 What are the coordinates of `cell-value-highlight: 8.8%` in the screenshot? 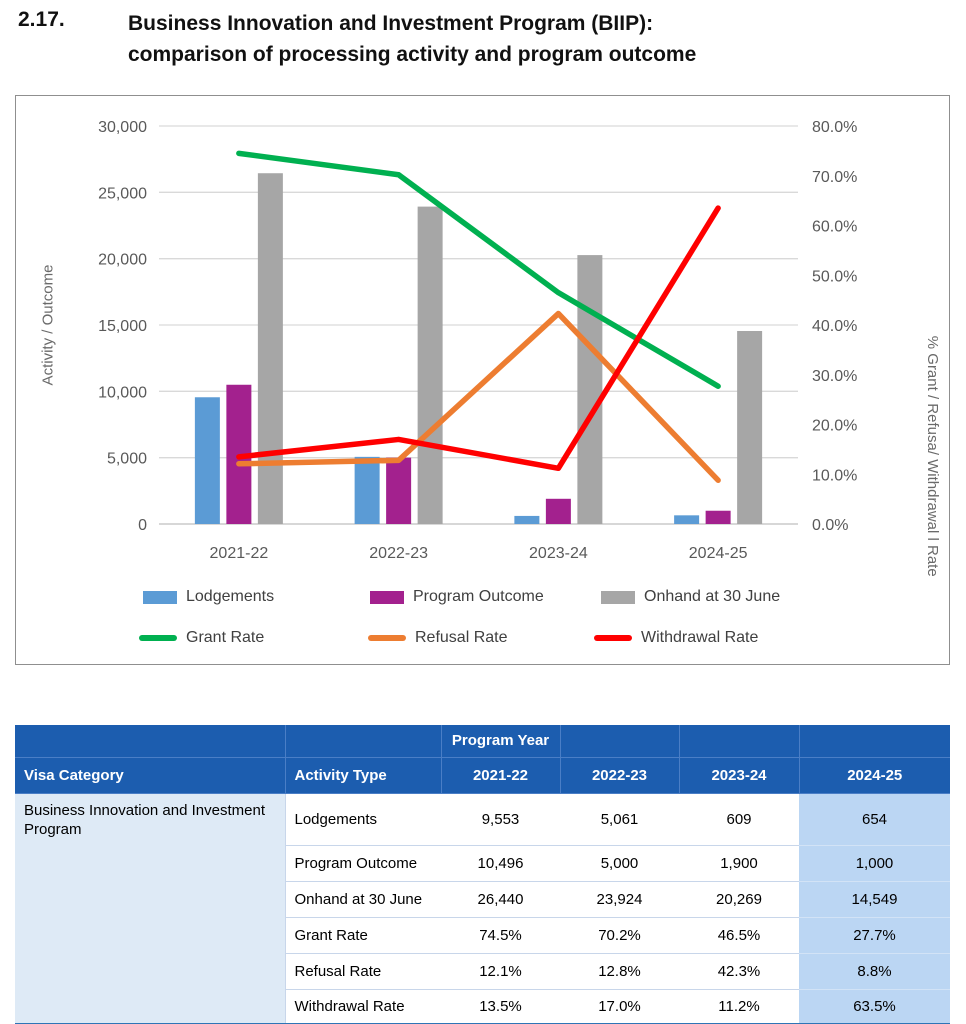 It's located at (874, 971).